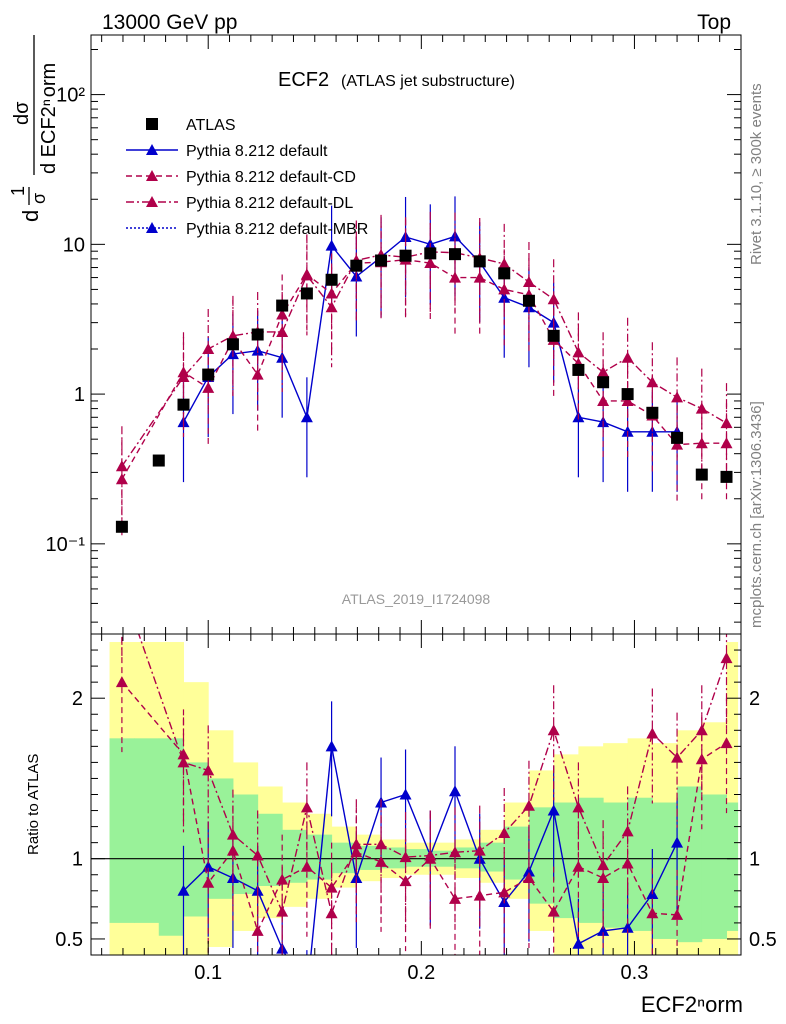  I want to click on ratio-y-label-left: 1, so click(77, 860).